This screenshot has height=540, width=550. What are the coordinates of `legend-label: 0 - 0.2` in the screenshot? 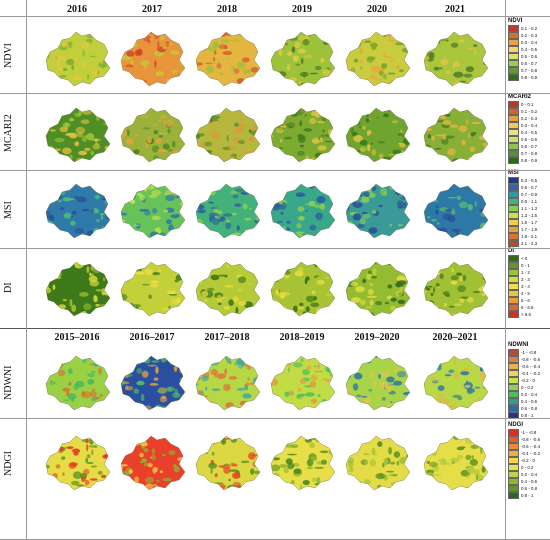 It's located at (527, 467).